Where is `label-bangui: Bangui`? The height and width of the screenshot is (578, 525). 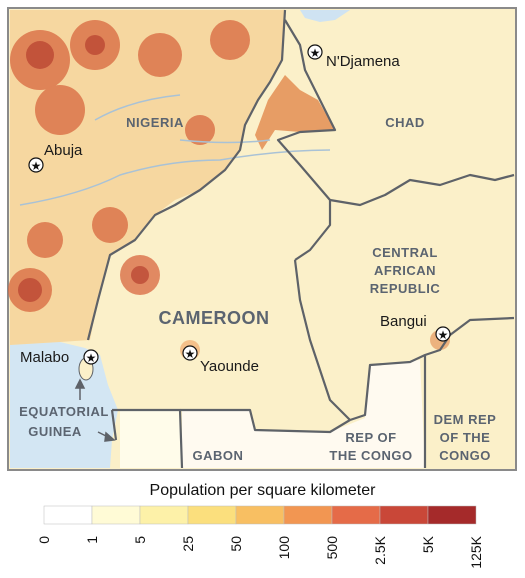
label-bangui: Bangui is located at coordinates (403, 321).